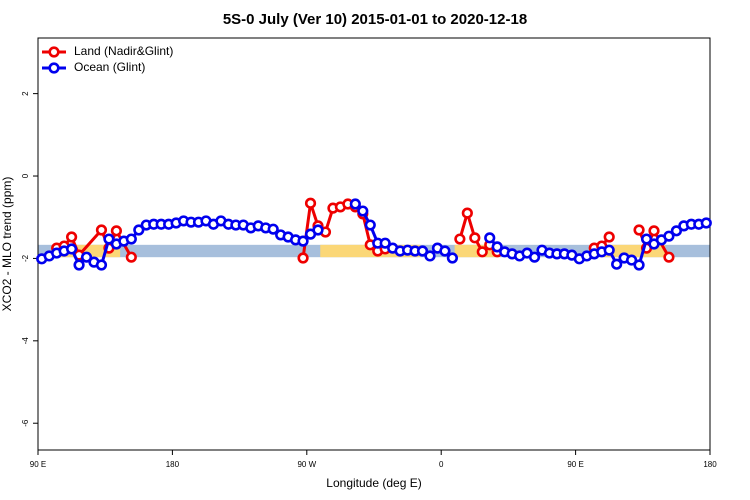 Image resolution: width=750 pixels, height=500 pixels. What do you see at coordinates (373, 483) in the screenshot?
I see `x-axis-label: Longitude (deg E)` at bounding box center [373, 483].